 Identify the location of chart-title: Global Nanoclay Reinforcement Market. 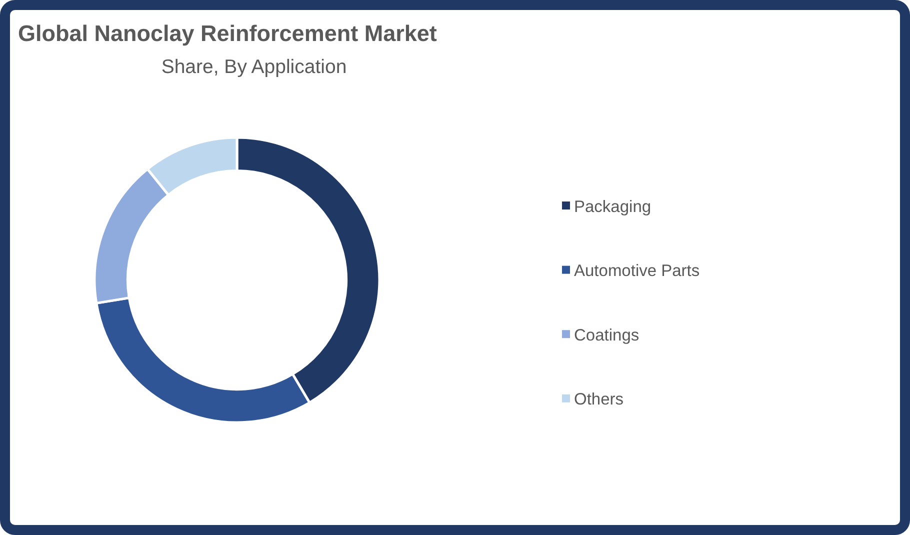
(228, 33).